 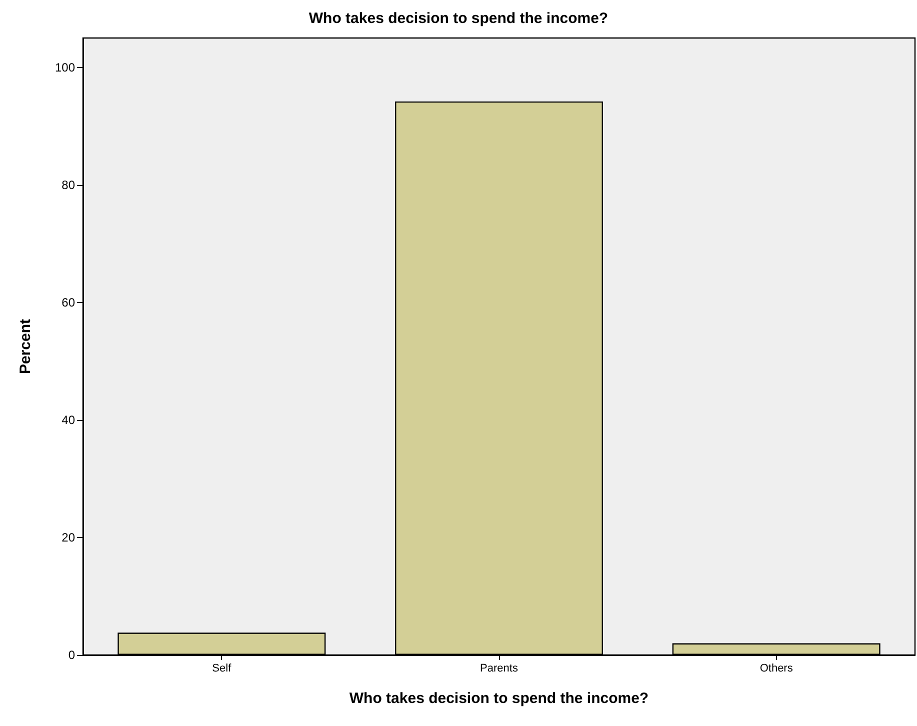 What do you see at coordinates (69, 185) in the screenshot?
I see `y-tick-label: 80` at bounding box center [69, 185].